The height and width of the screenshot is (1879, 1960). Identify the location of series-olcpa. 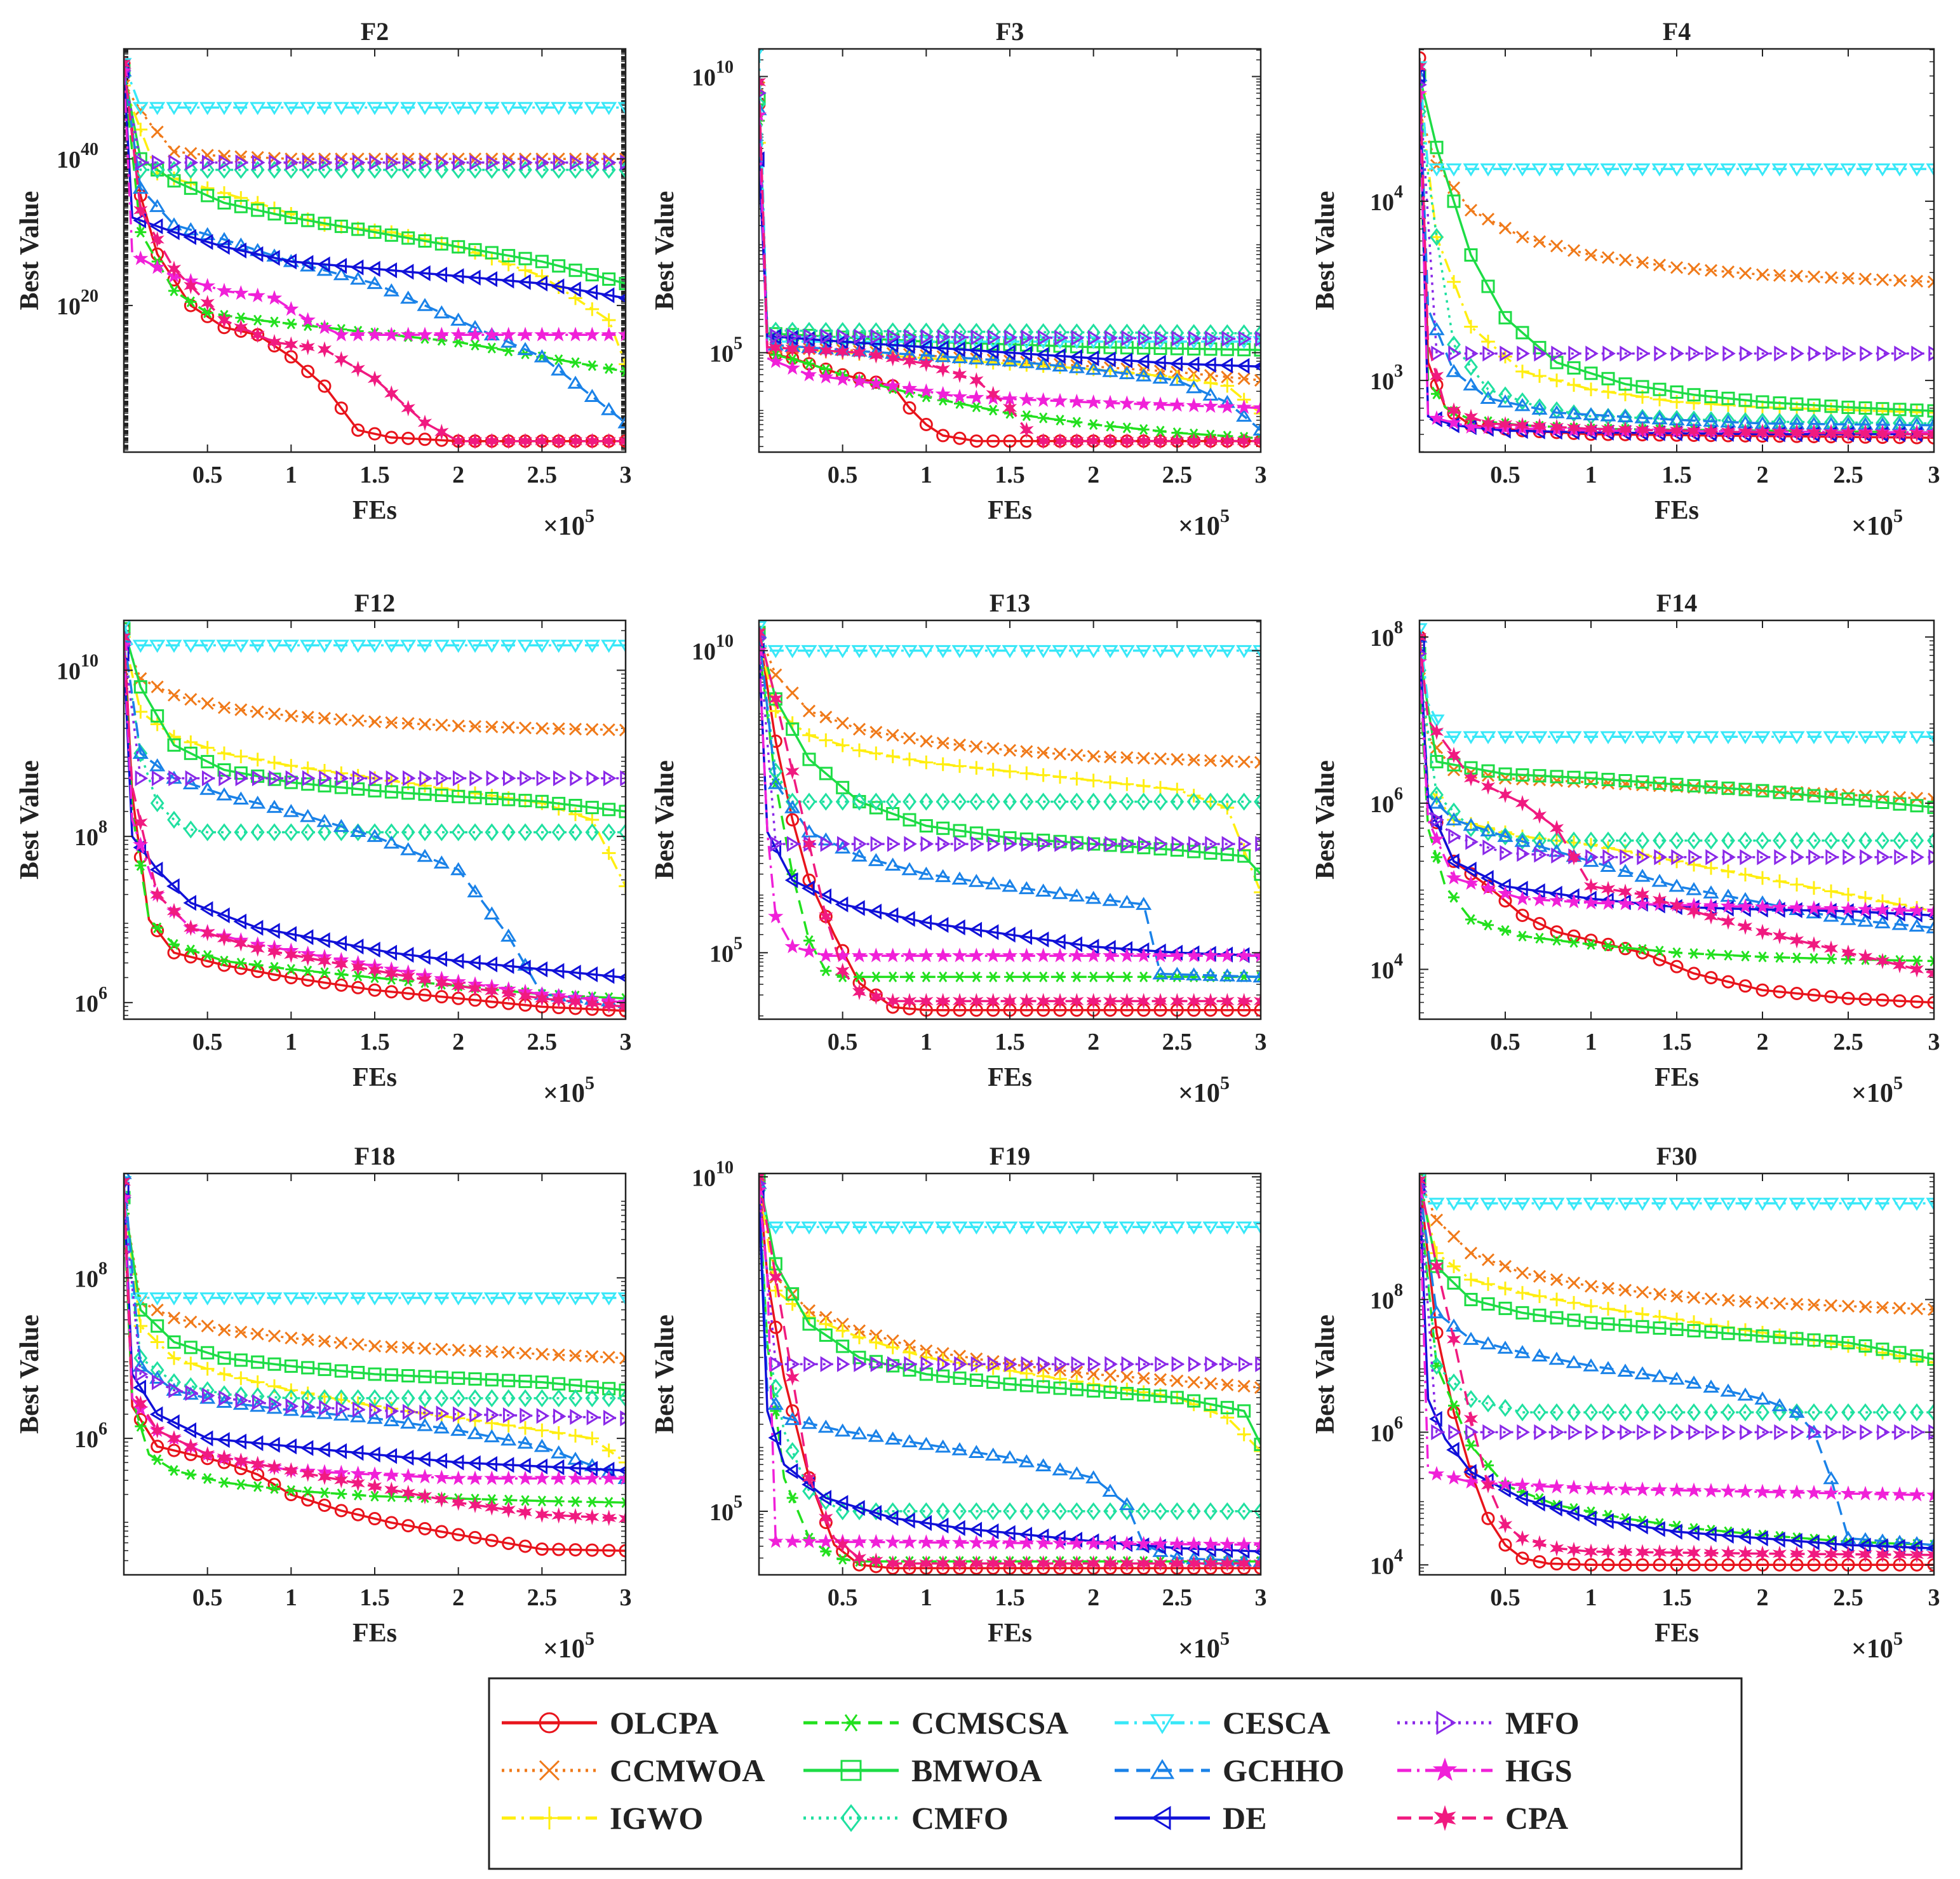
(1677, 248).